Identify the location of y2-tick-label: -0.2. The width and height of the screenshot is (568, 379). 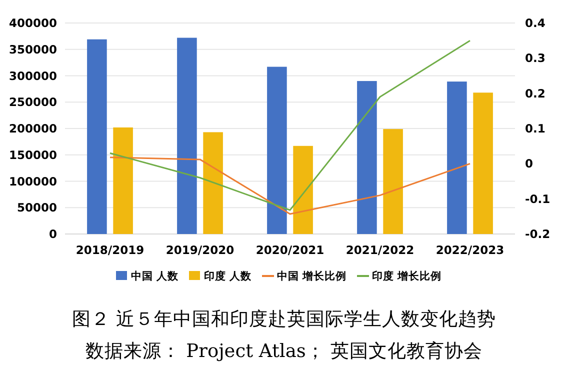
(537, 234).